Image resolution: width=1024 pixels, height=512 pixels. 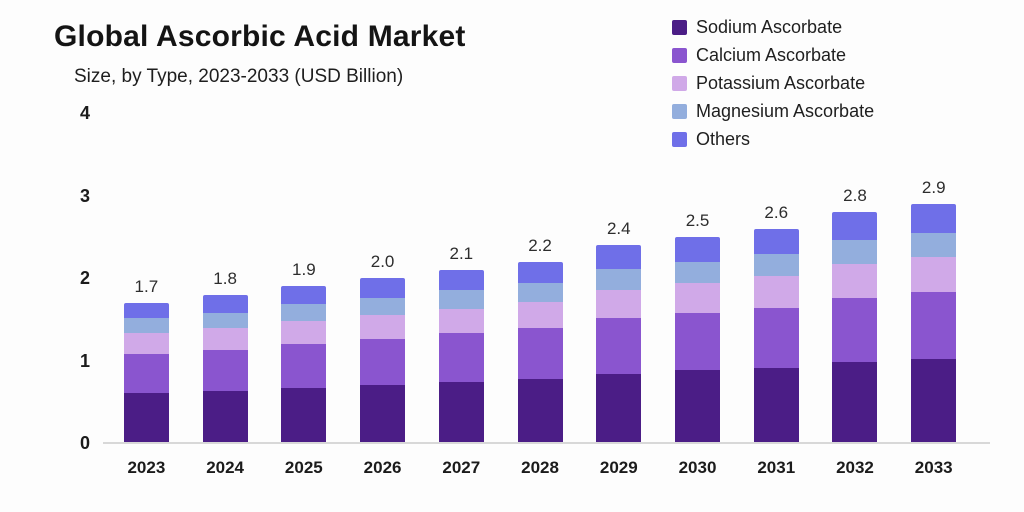 I want to click on legend-item: Potassium Ascorbate, so click(x=773, y=83).